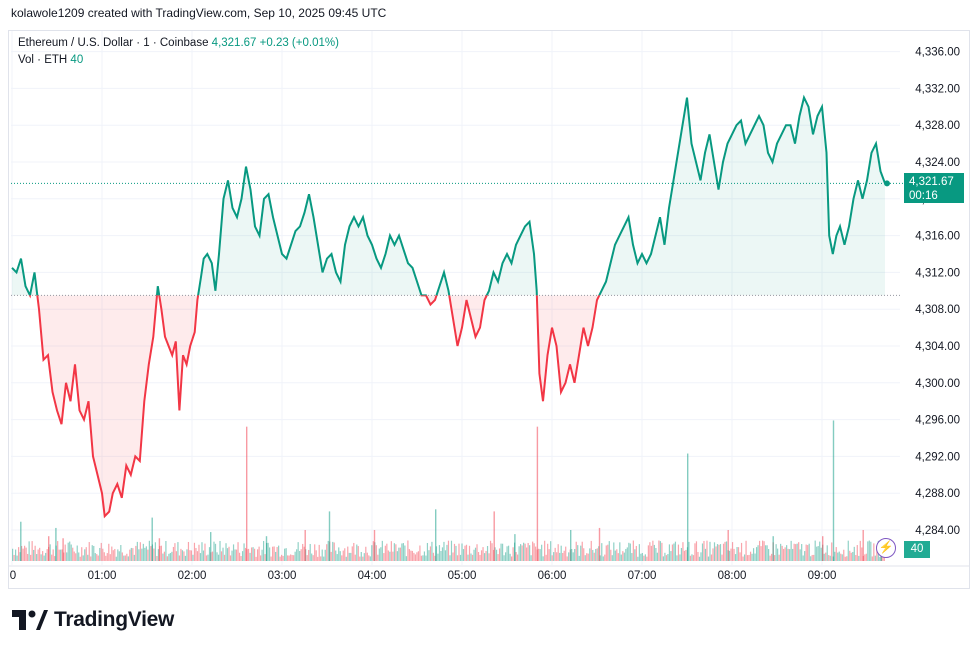 This screenshot has height=649, width=980. Describe the element at coordinates (552, 576) in the screenshot. I see `x-tick-label: 06:00` at that location.